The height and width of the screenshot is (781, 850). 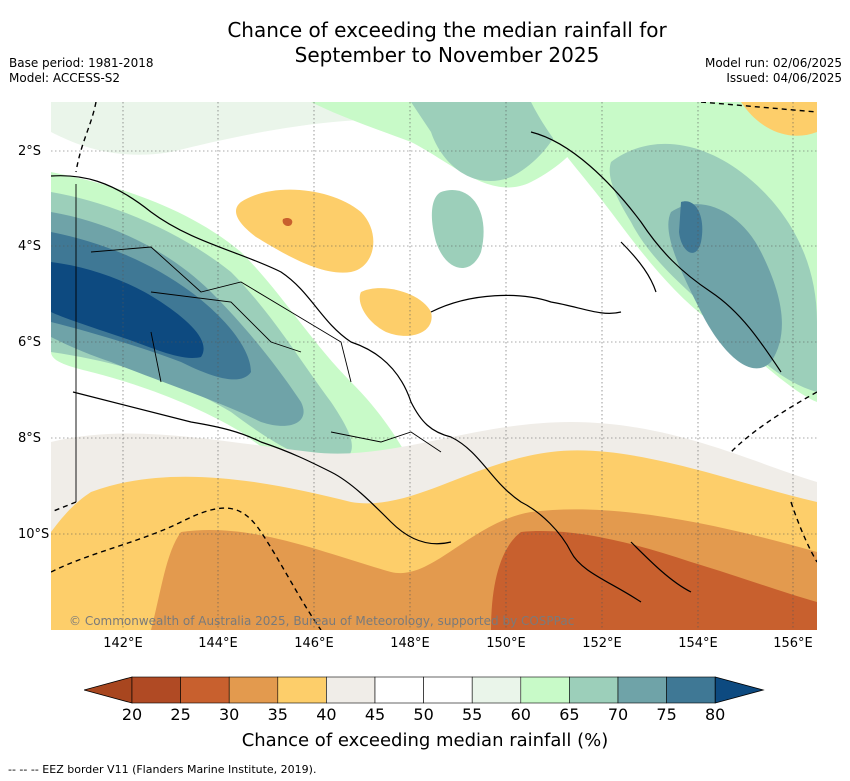 What do you see at coordinates (773, 422) in the screenshot?
I see `eez-border-east` at bounding box center [773, 422].